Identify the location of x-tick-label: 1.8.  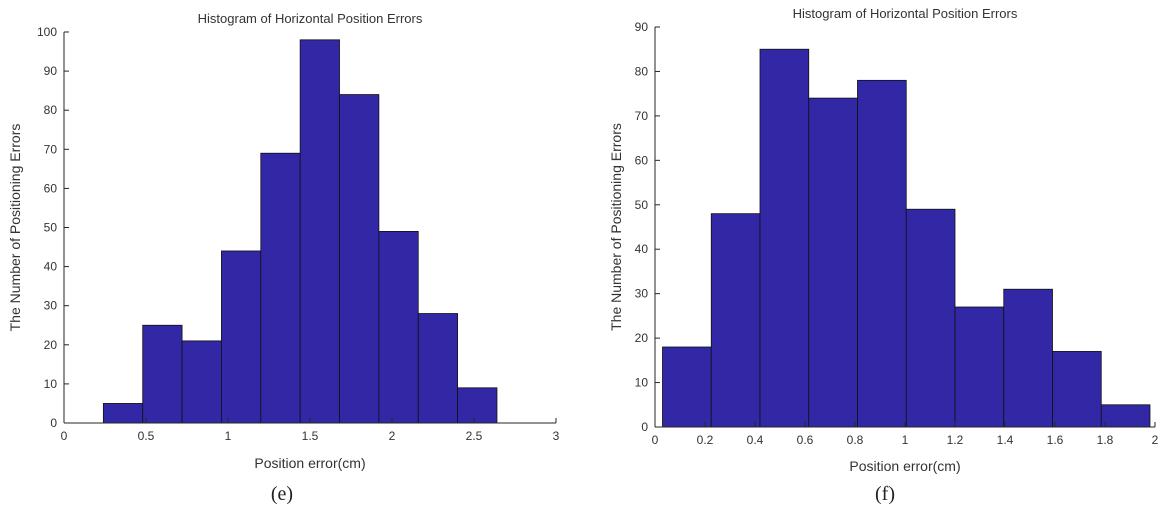
(1105, 440).